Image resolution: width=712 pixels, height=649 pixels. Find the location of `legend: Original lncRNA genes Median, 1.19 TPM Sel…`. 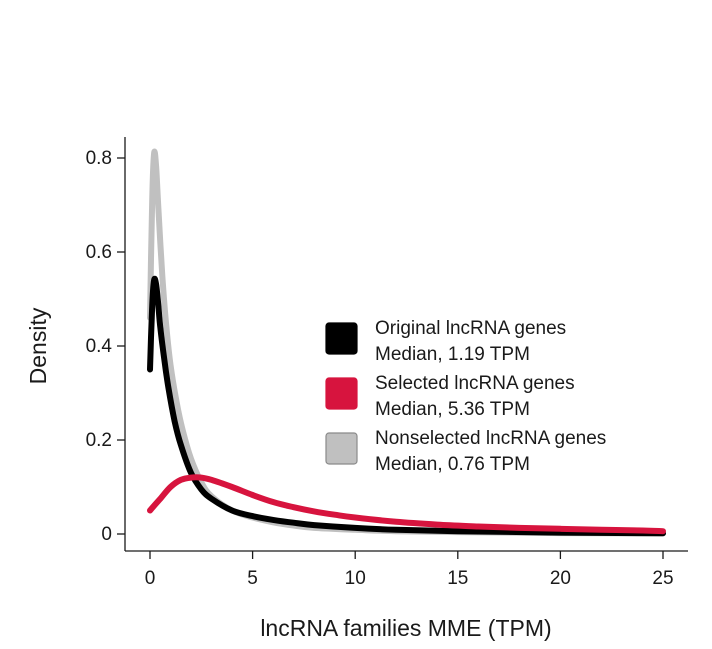

legend: Original lncRNA genes Median, 1.19 TPM Sel… is located at coordinates (465, 396).